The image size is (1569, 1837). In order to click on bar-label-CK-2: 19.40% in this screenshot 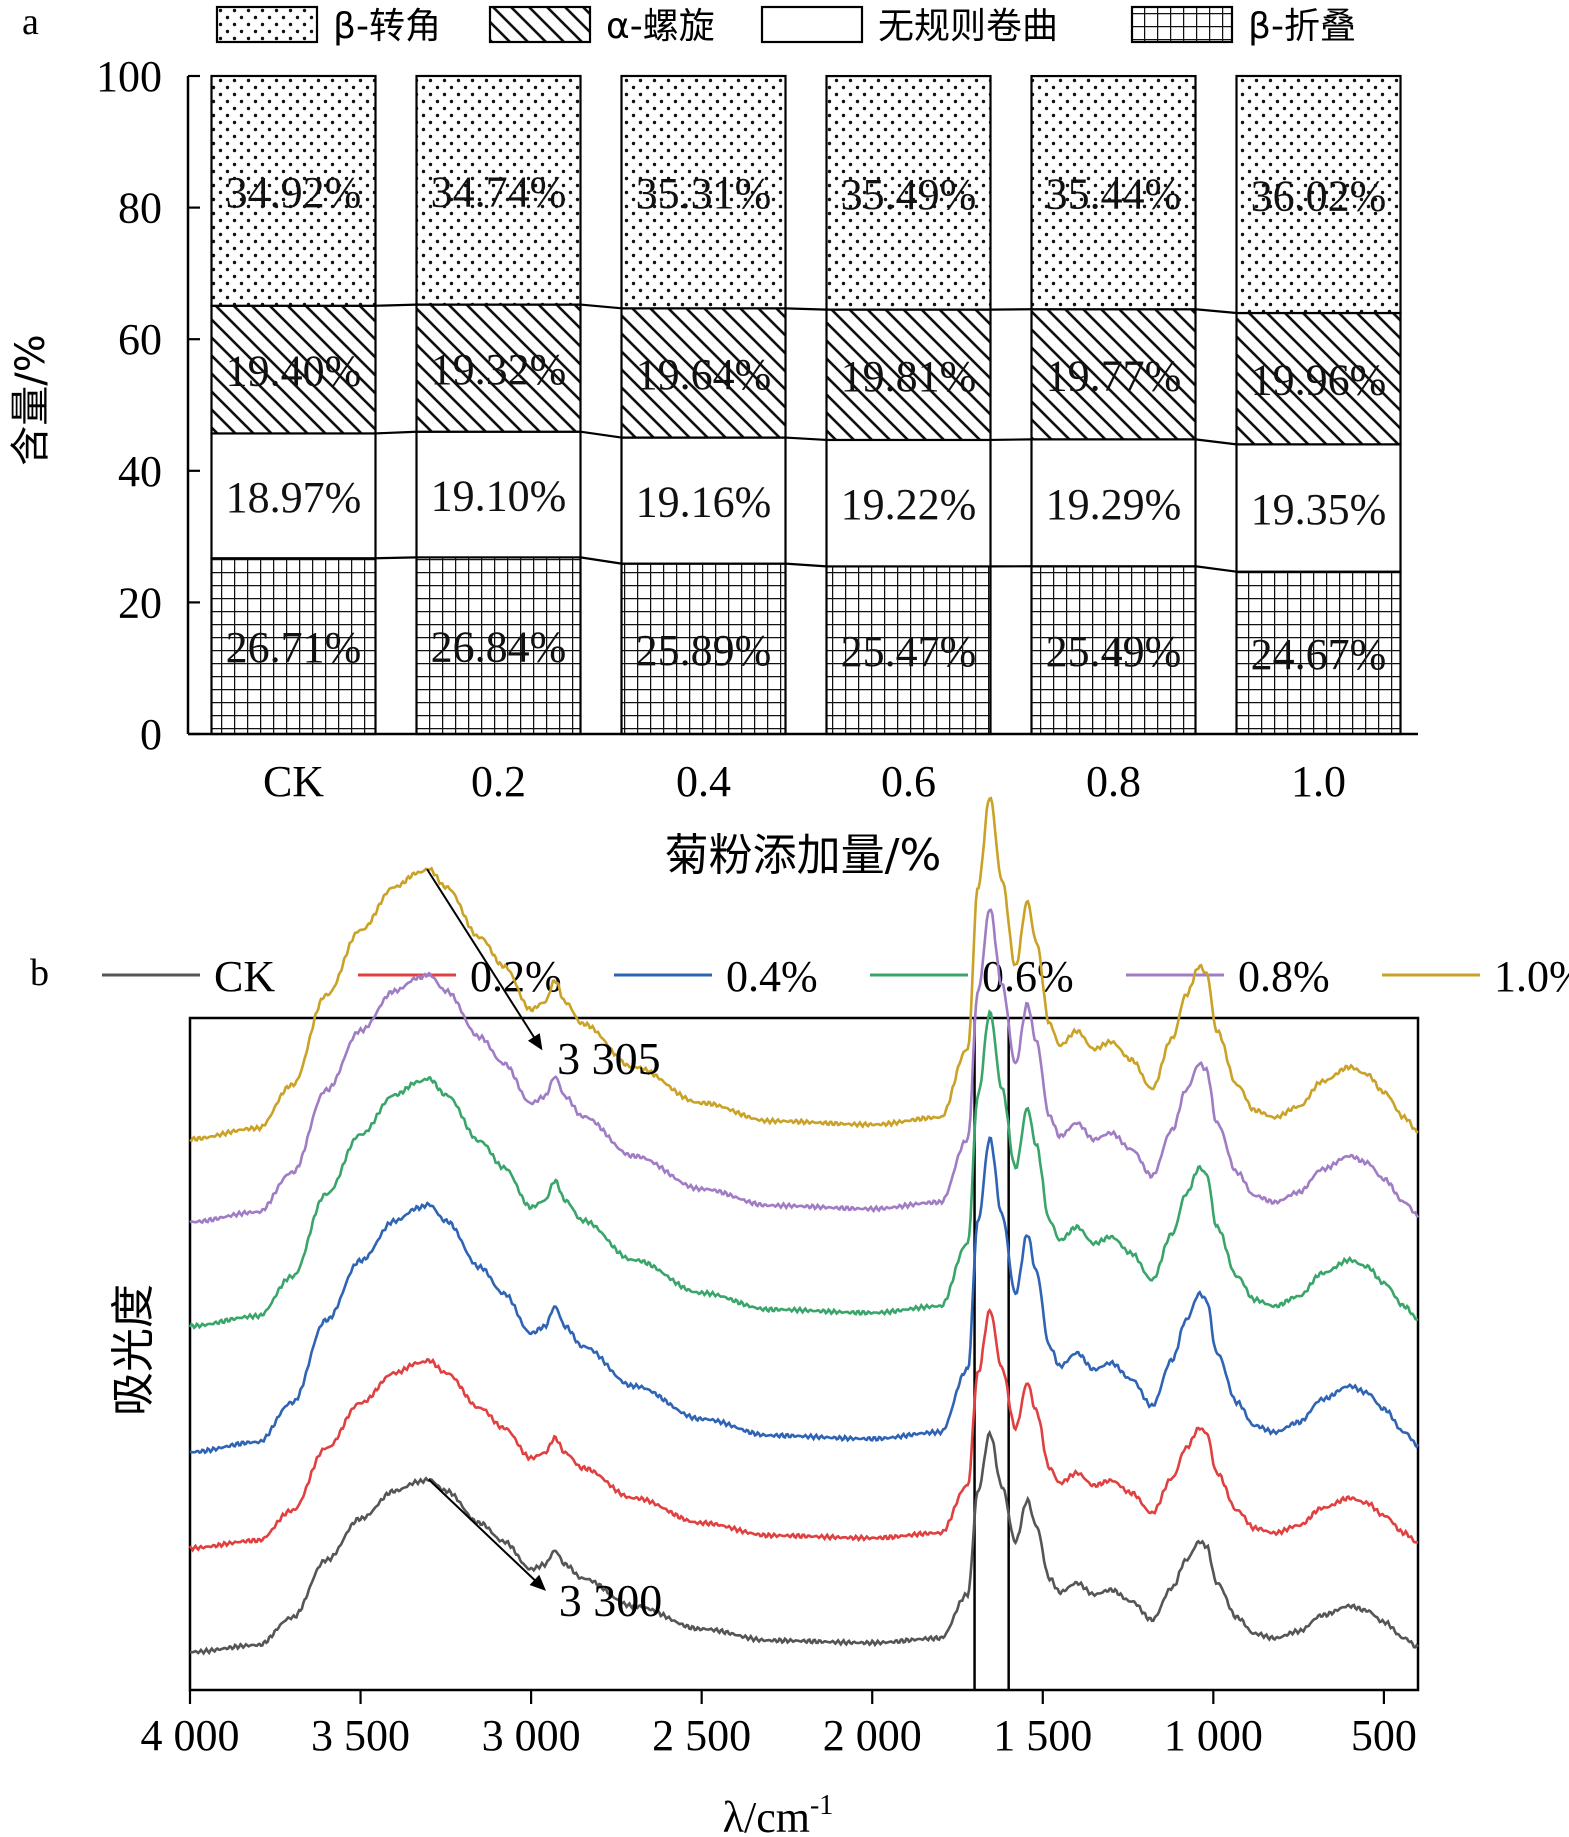, I will do `click(294, 371)`.